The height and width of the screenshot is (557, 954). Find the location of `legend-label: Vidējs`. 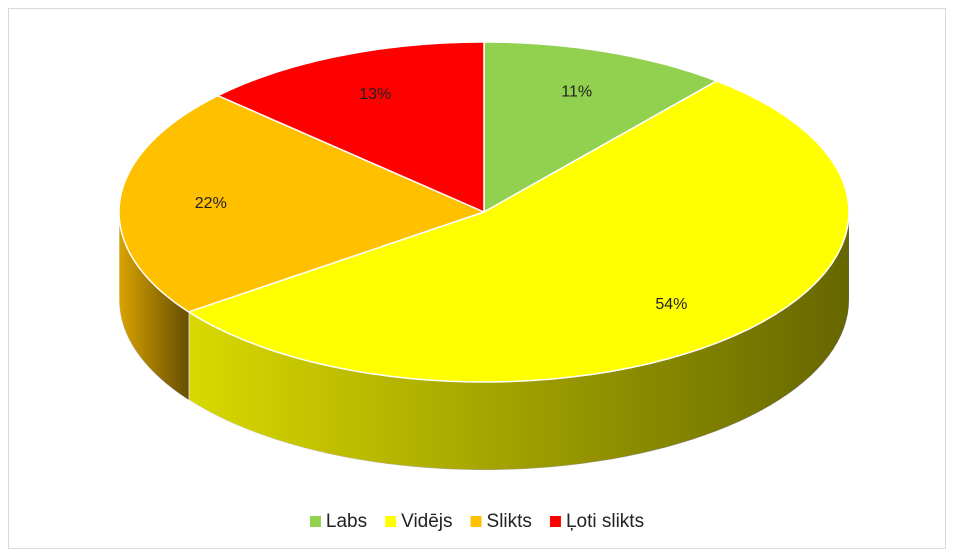

legend-label: Vidējs is located at coordinates (426, 521).